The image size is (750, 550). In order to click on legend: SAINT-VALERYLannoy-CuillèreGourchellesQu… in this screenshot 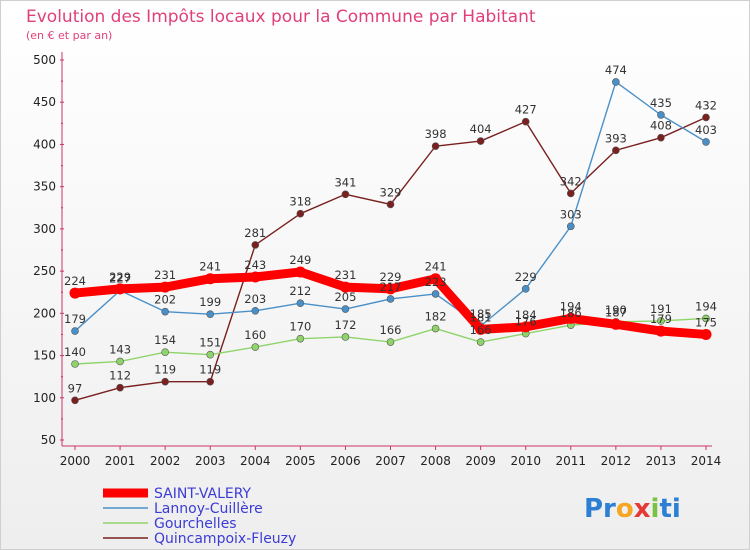, I will do `click(199, 516)`.